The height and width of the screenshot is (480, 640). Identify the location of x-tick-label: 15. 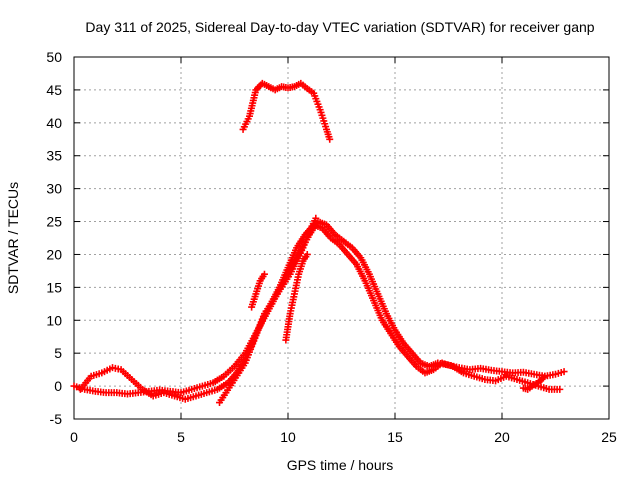
(395, 437).